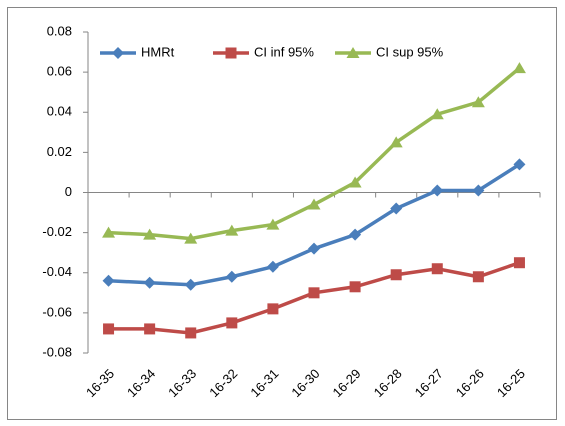  What do you see at coordinates (284, 51) in the screenshot?
I see `legend-label: CI inf 95%` at bounding box center [284, 51].